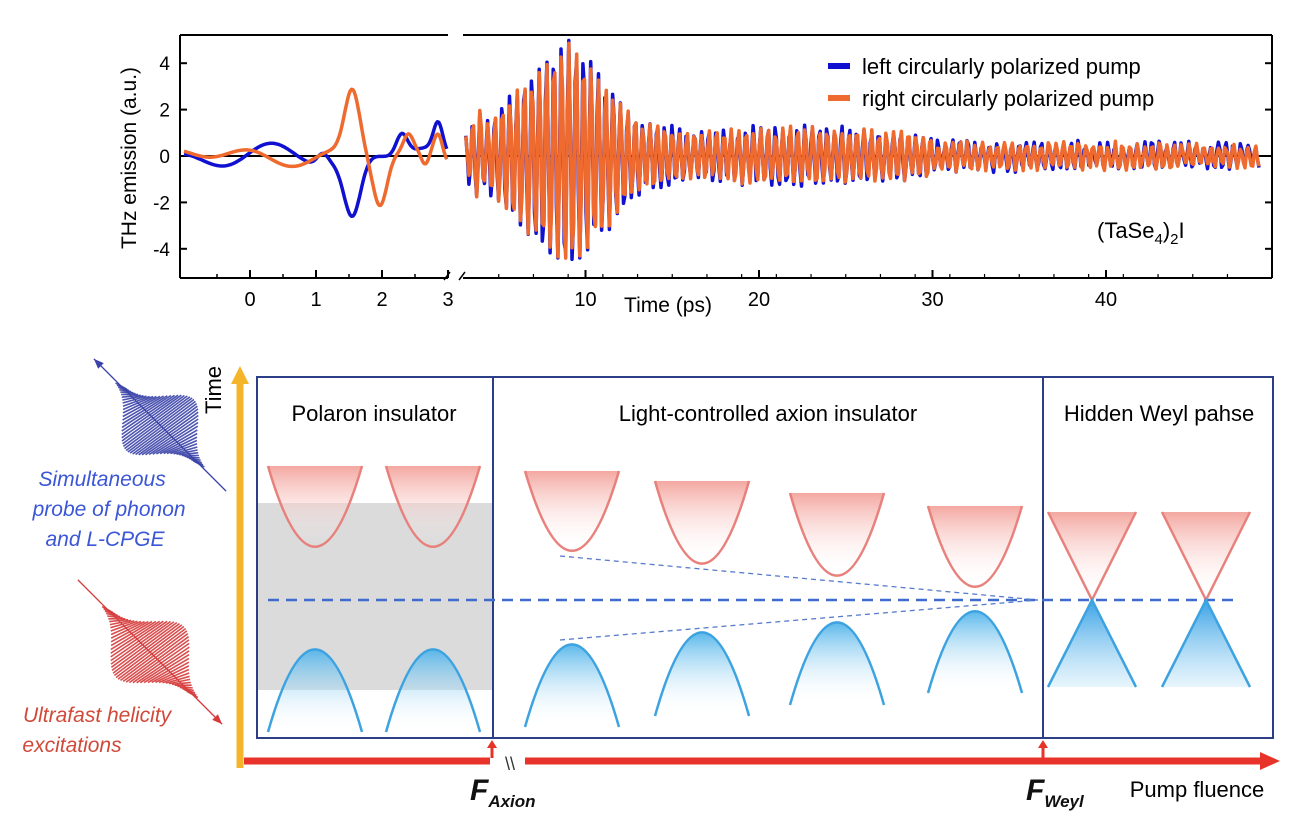 The image size is (1300, 839). What do you see at coordinates (462, 276) in the screenshot?
I see `axis-break-mark` at bounding box center [462, 276].